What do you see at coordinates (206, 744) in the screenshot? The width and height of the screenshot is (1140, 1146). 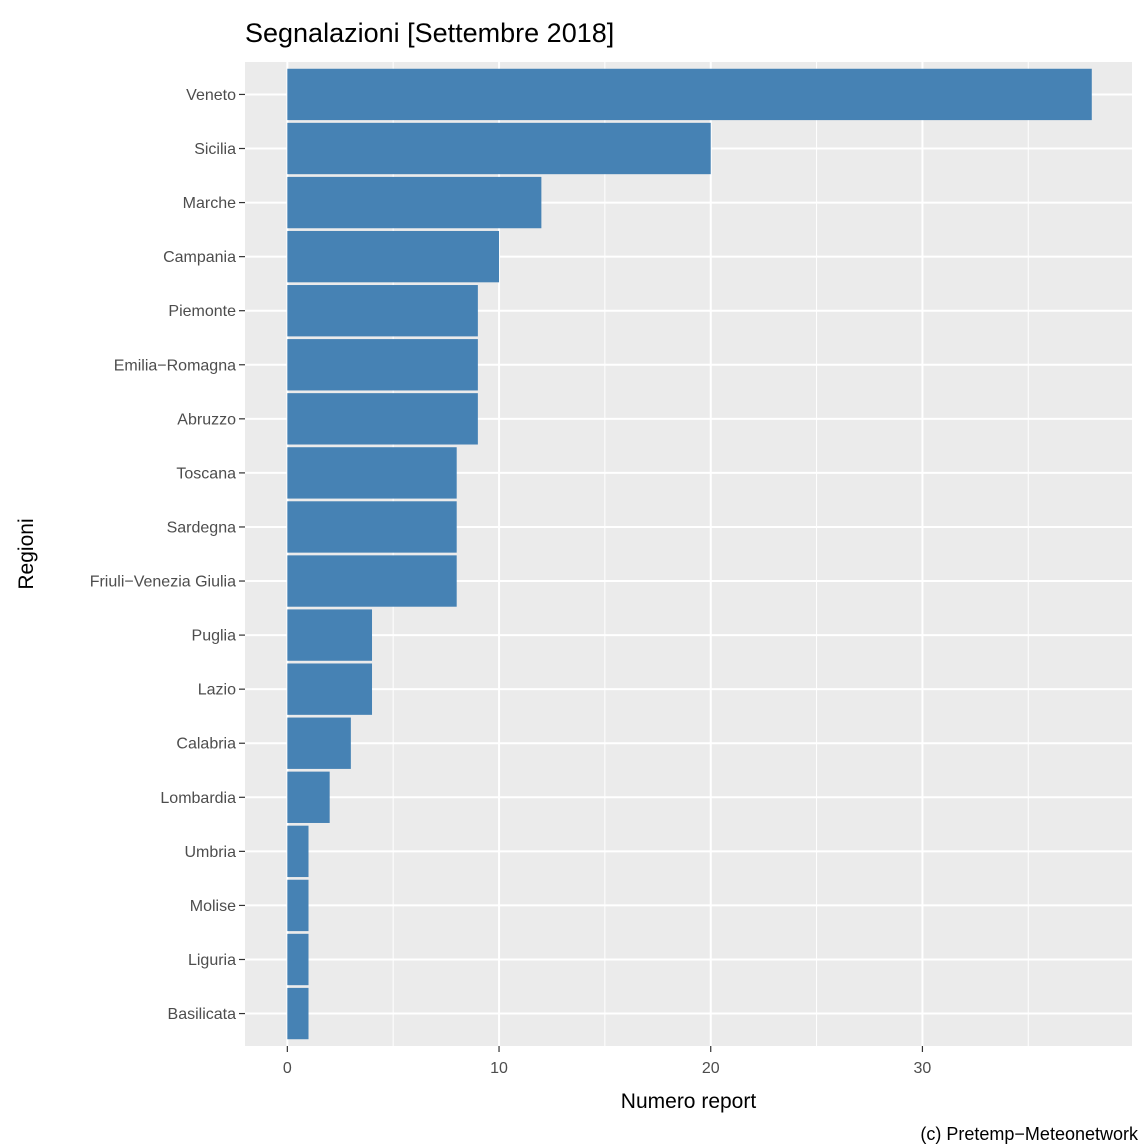 I see `y-tick-label: Calabria` at bounding box center [206, 744].